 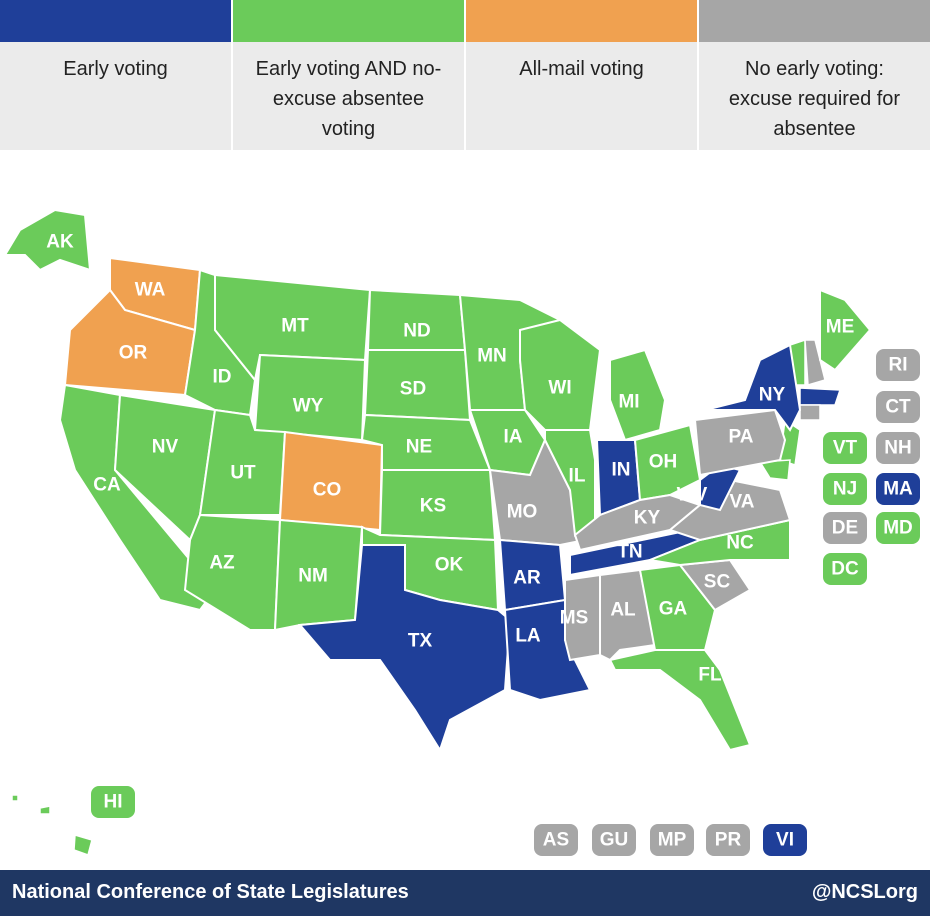 I want to click on state-label: AS, so click(x=556, y=840).